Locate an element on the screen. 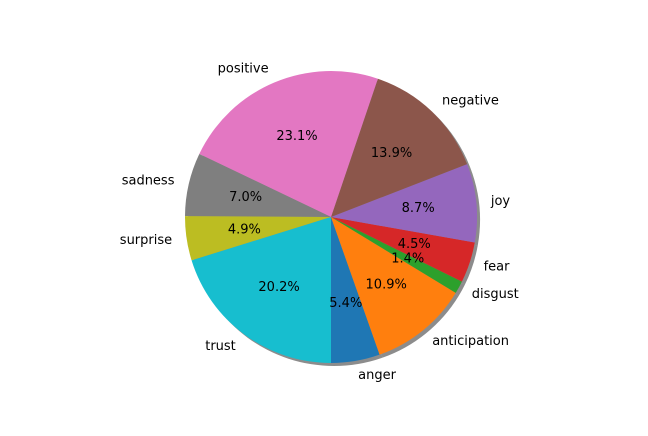  slice-label-disgust: disgust is located at coordinates (495, 294).